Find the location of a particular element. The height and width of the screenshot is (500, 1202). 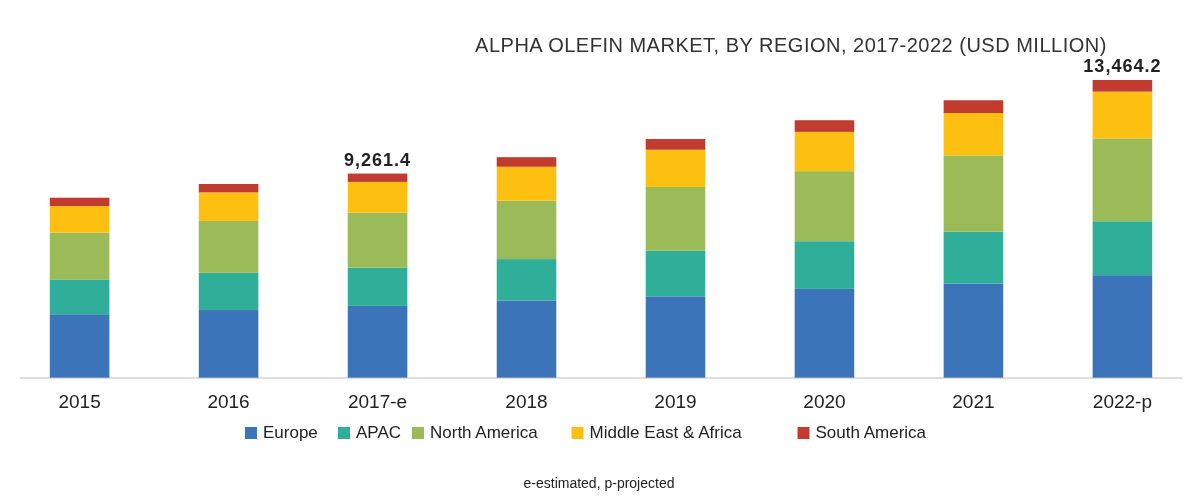

x-tick-label: 2021 is located at coordinates (973, 401).